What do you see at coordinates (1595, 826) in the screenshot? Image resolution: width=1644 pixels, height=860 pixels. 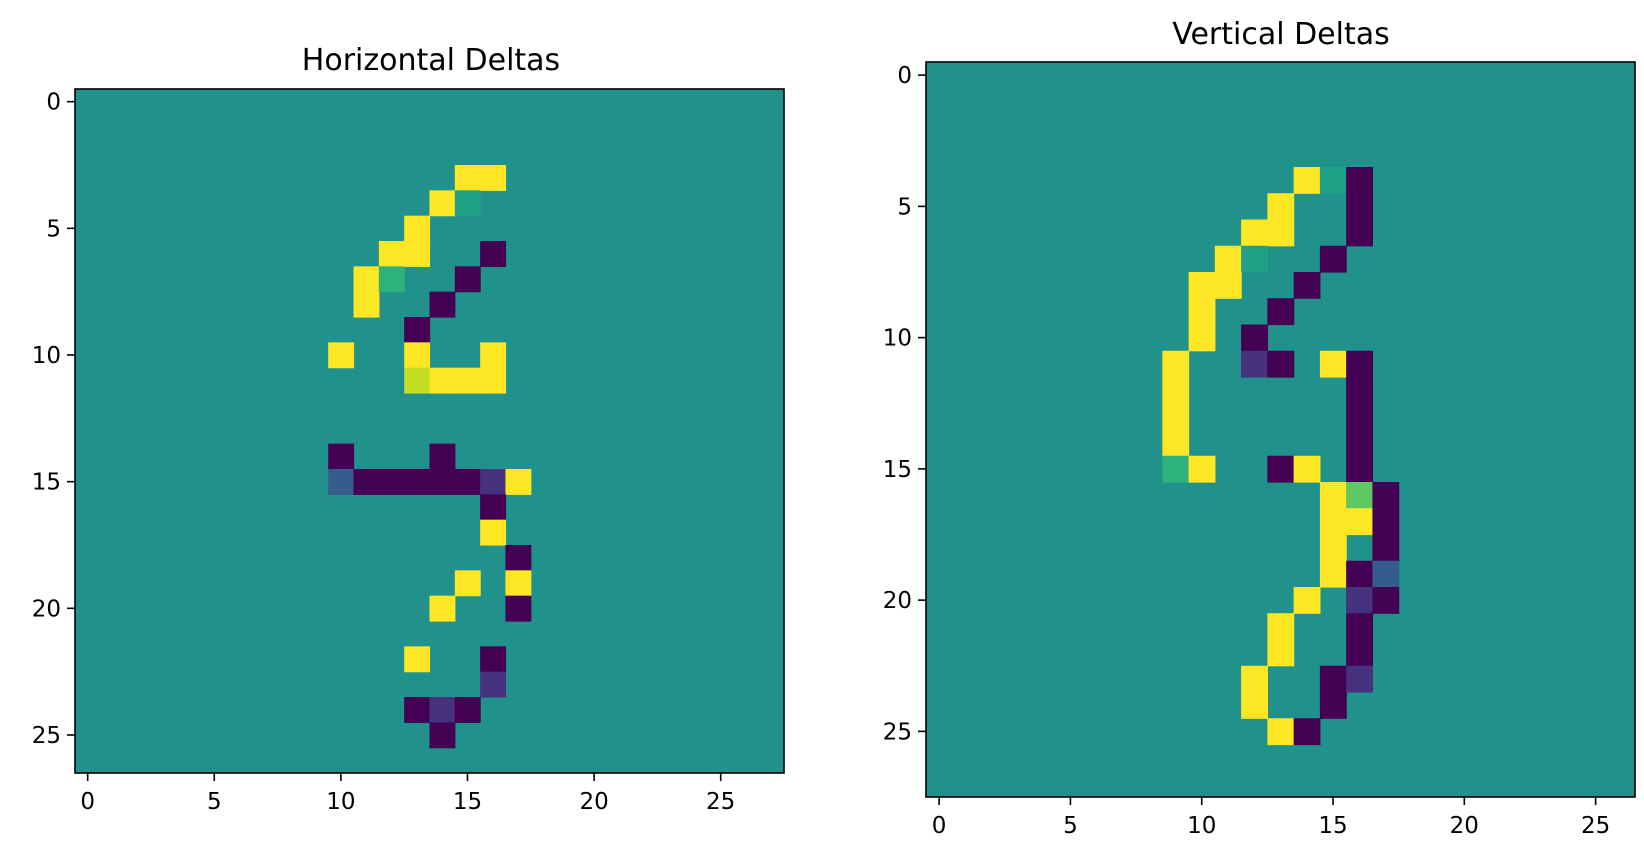 I see `x-tick-label: 25` at bounding box center [1595, 826].